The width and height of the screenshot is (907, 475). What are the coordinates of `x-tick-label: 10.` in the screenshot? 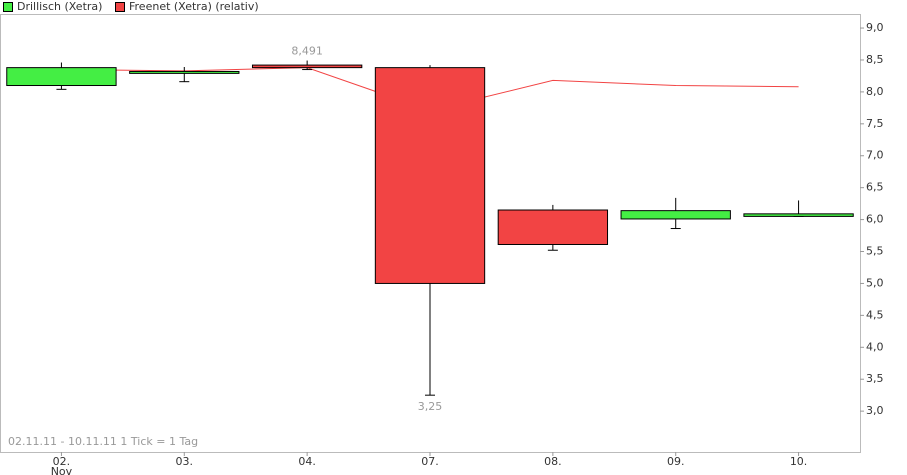 It's located at (799, 461).